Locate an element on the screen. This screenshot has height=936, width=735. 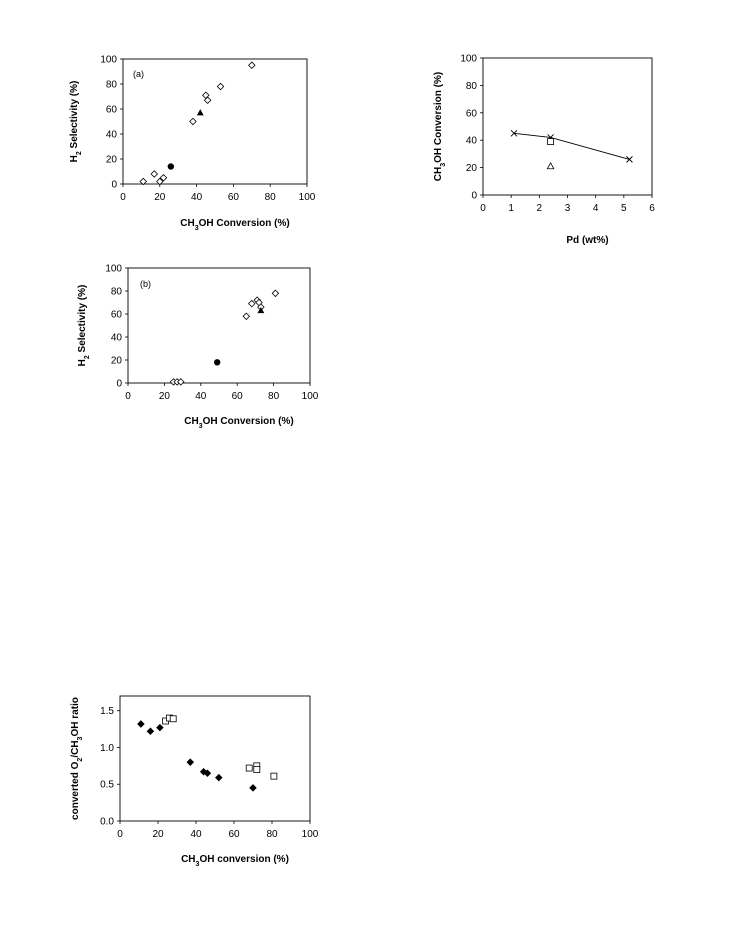
series-line is located at coordinates (571, 146).